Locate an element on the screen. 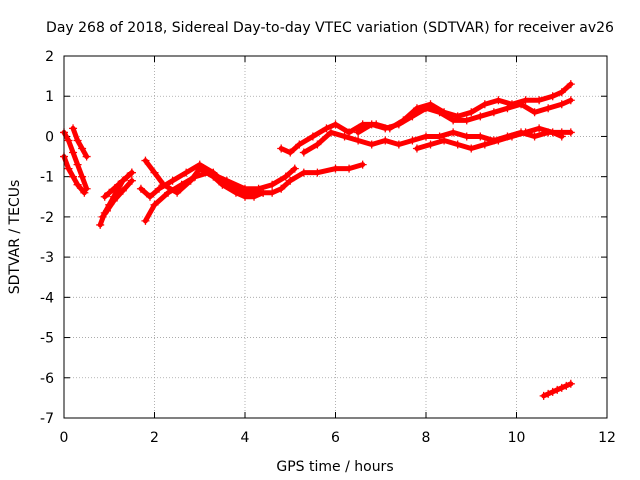 The height and width of the screenshot is (480, 640). y-tick-label: -3 is located at coordinates (47, 258).